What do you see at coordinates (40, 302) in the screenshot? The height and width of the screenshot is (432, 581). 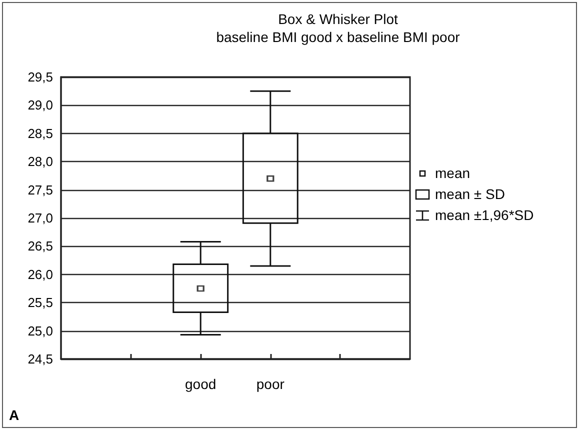 I see `y-tick-label: 25,5` at bounding box center [40, 302].